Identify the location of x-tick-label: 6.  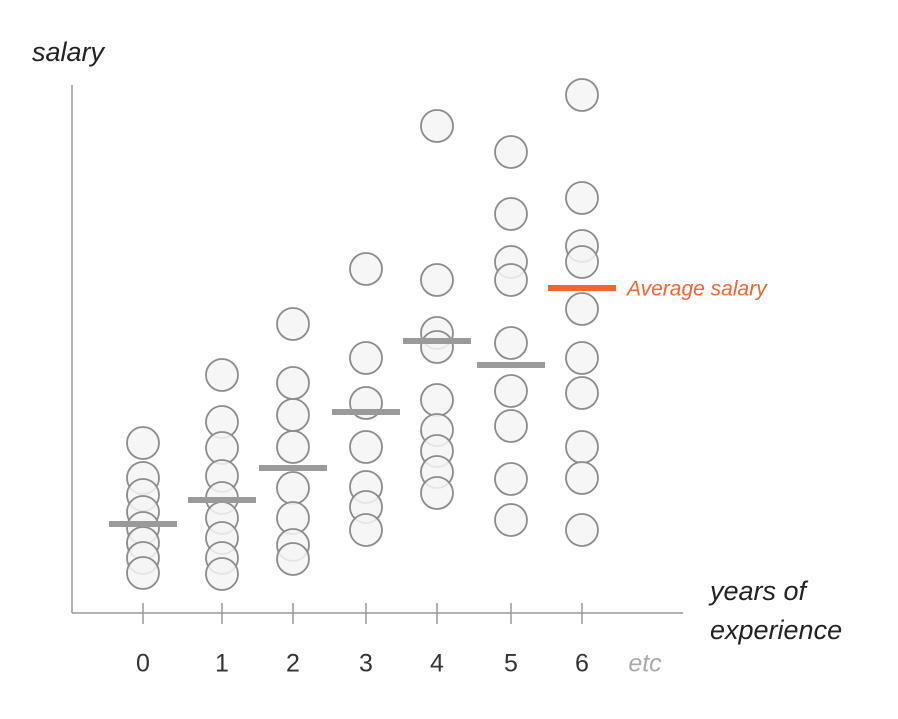
(582, 664).